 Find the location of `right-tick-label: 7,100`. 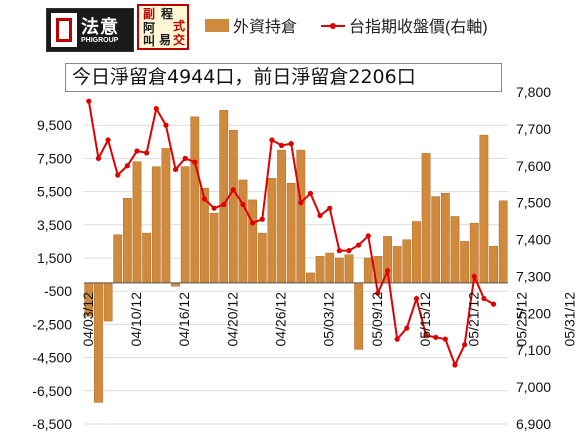

right-tick-label: 7,100 is located at coordinates (533, 350).